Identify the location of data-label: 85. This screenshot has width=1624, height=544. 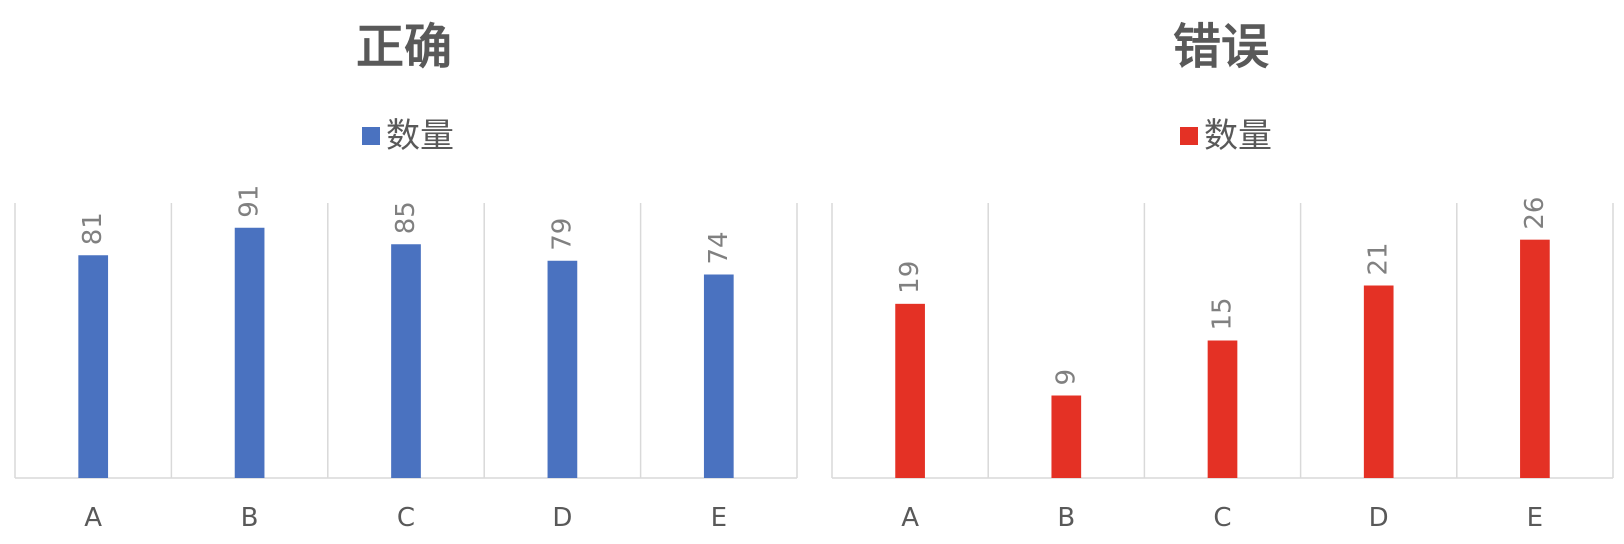
(406, 217).